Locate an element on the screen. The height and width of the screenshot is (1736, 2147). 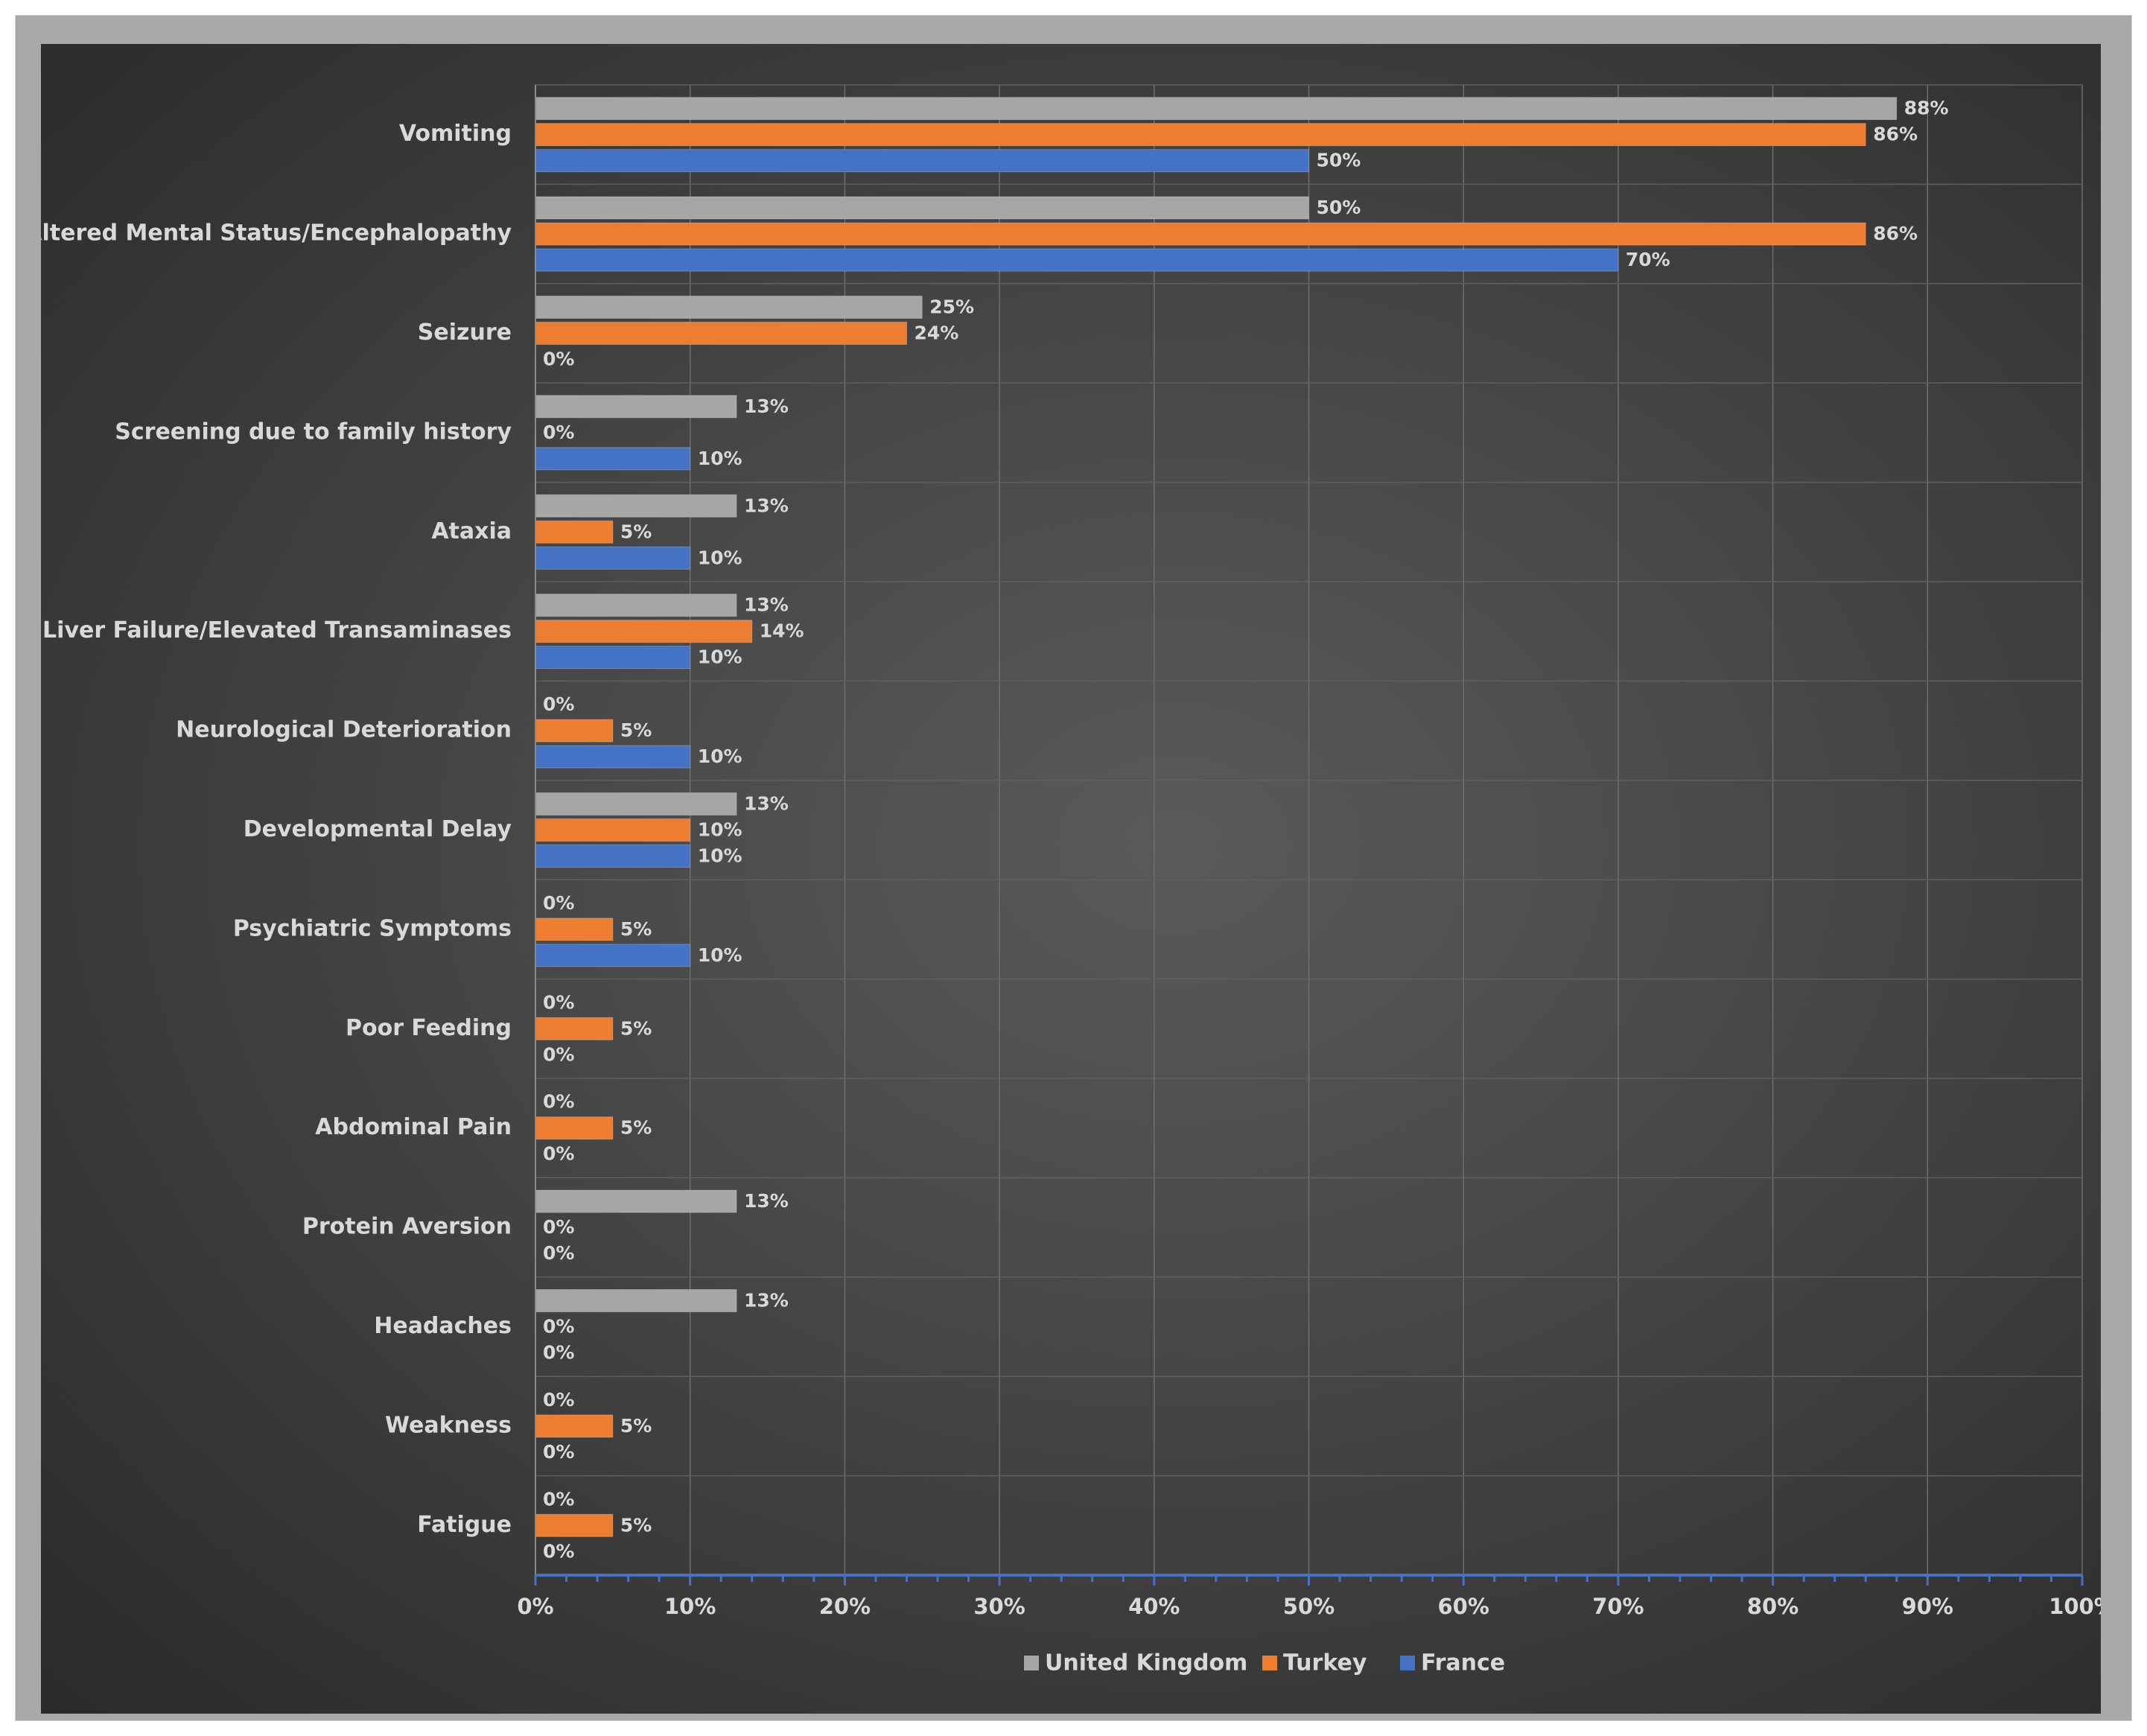
category-label: Weakness is located at coordinates (449, 1425).